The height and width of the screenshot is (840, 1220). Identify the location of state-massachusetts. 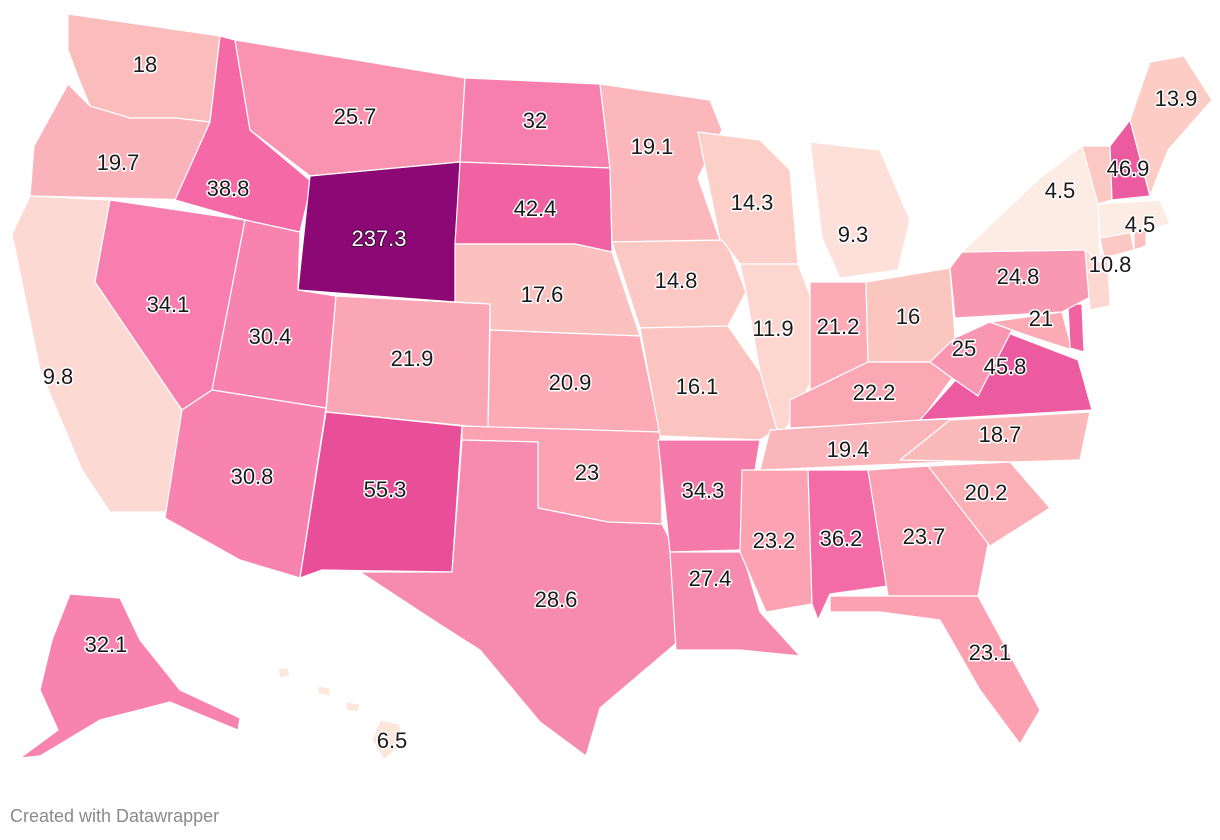
(1134, 219).